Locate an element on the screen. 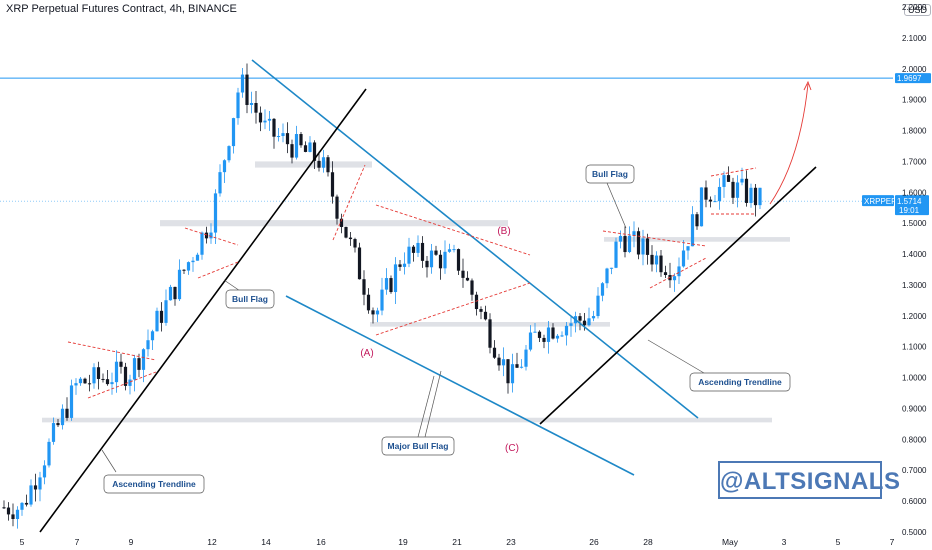  projection-arrow is located at coordinates (789, 144).